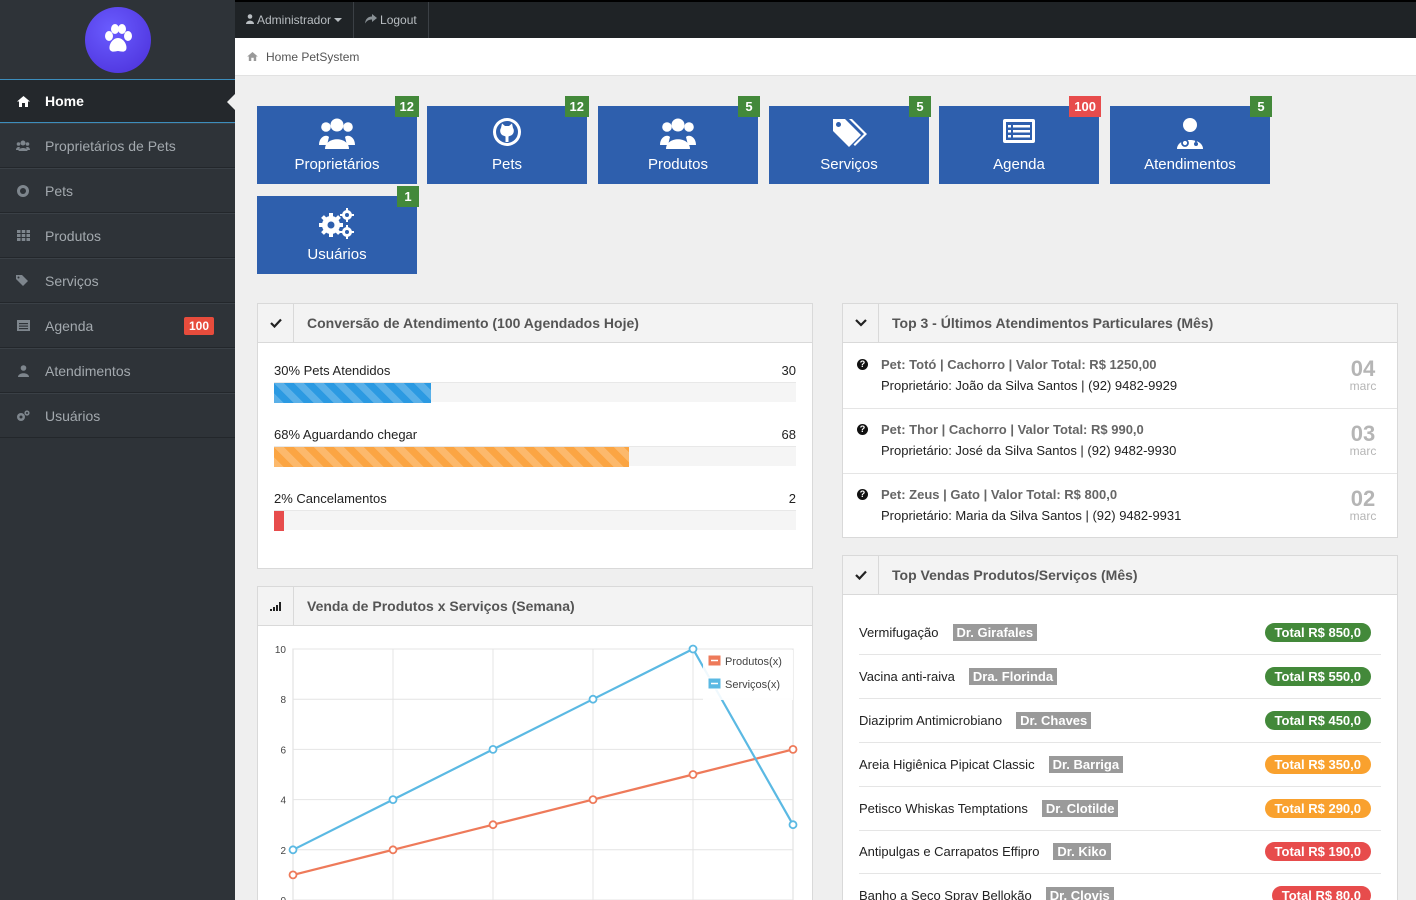 The height and width of the screenshot is (900, 1416). Describe the element at coordinates (330, 498) in the screenshot. I see `progress-label: 2% Cancelamentos` at that location.